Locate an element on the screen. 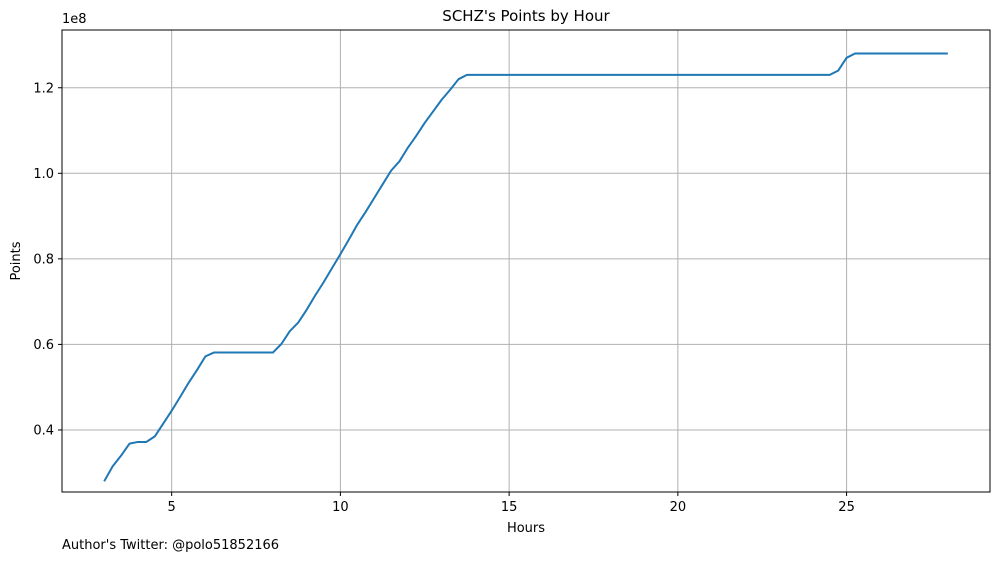  x-axis: 5 10 15 20 25 is located at coordinates (511, 503).